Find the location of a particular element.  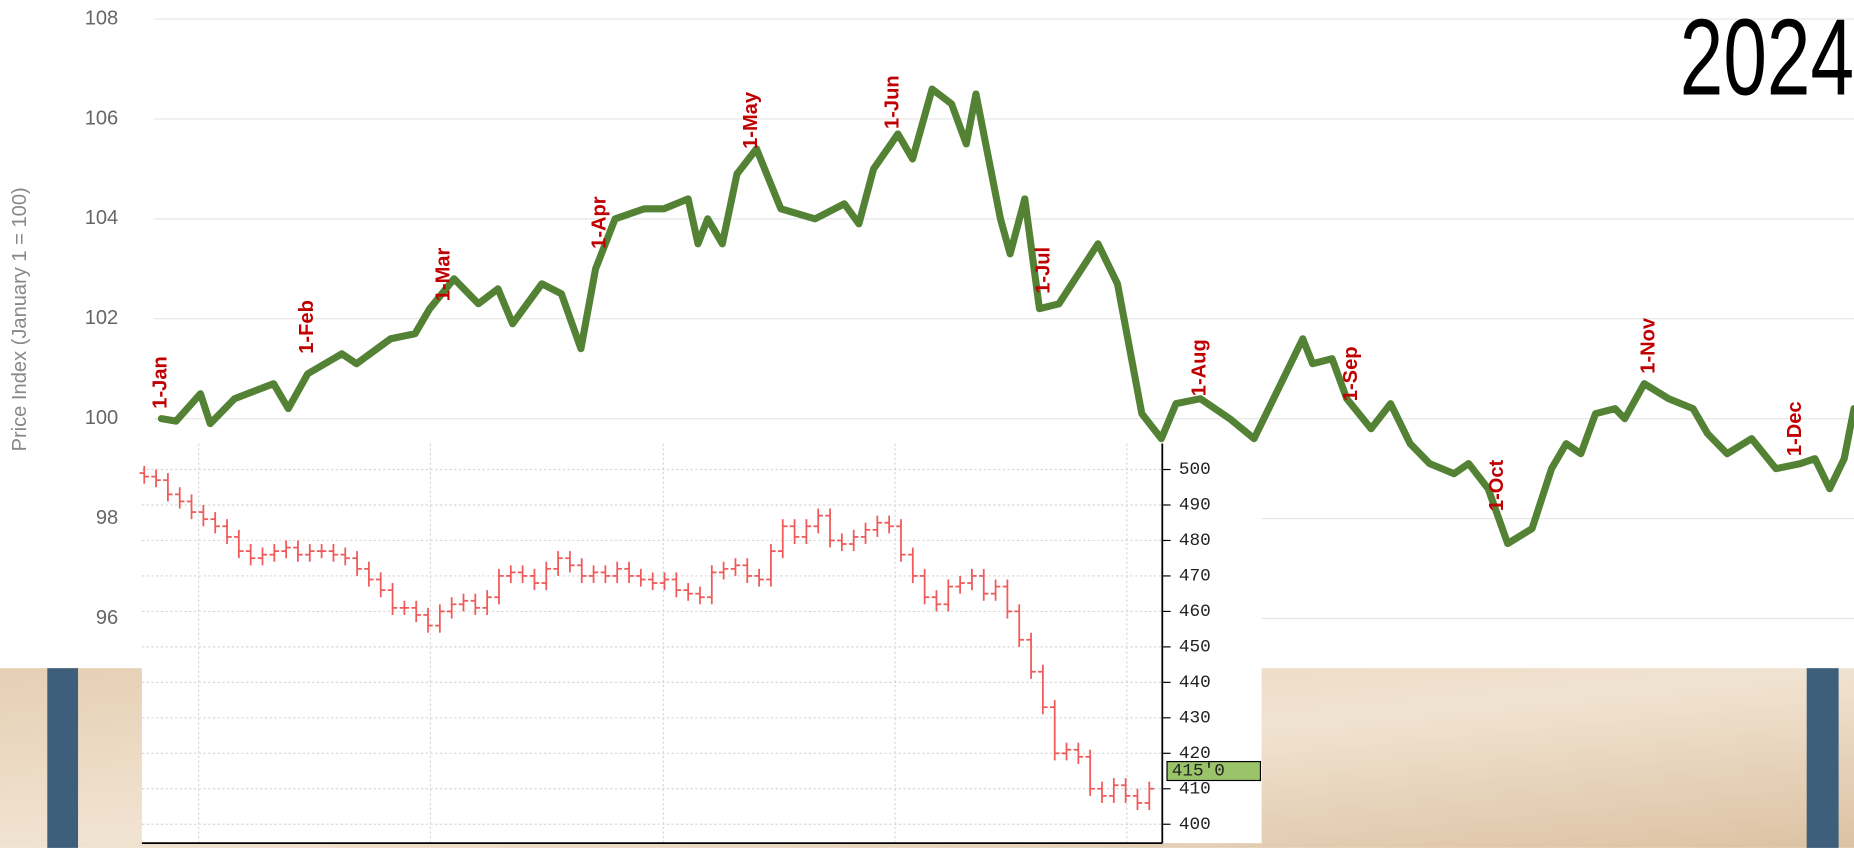

y-tick-label: 108 is located at coordinates (102, 18).